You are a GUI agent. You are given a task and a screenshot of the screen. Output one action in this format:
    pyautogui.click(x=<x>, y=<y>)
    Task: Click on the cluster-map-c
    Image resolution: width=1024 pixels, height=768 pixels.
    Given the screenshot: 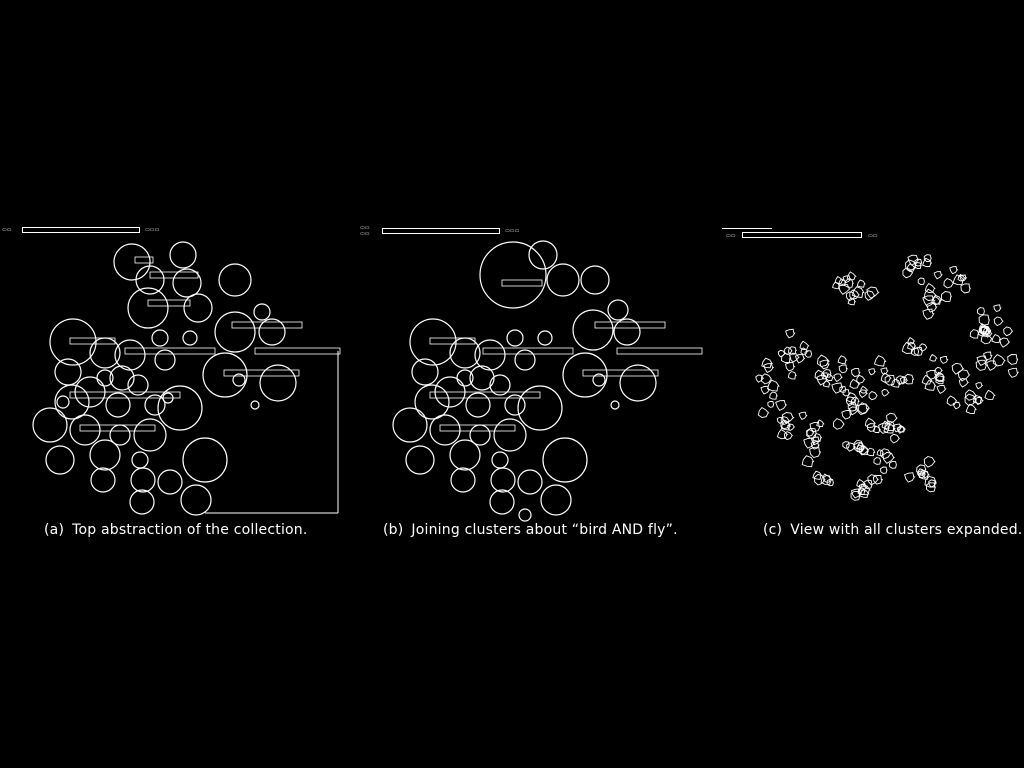 What is the action you would take?
    pyautogui.click(x=872, y=370)
    